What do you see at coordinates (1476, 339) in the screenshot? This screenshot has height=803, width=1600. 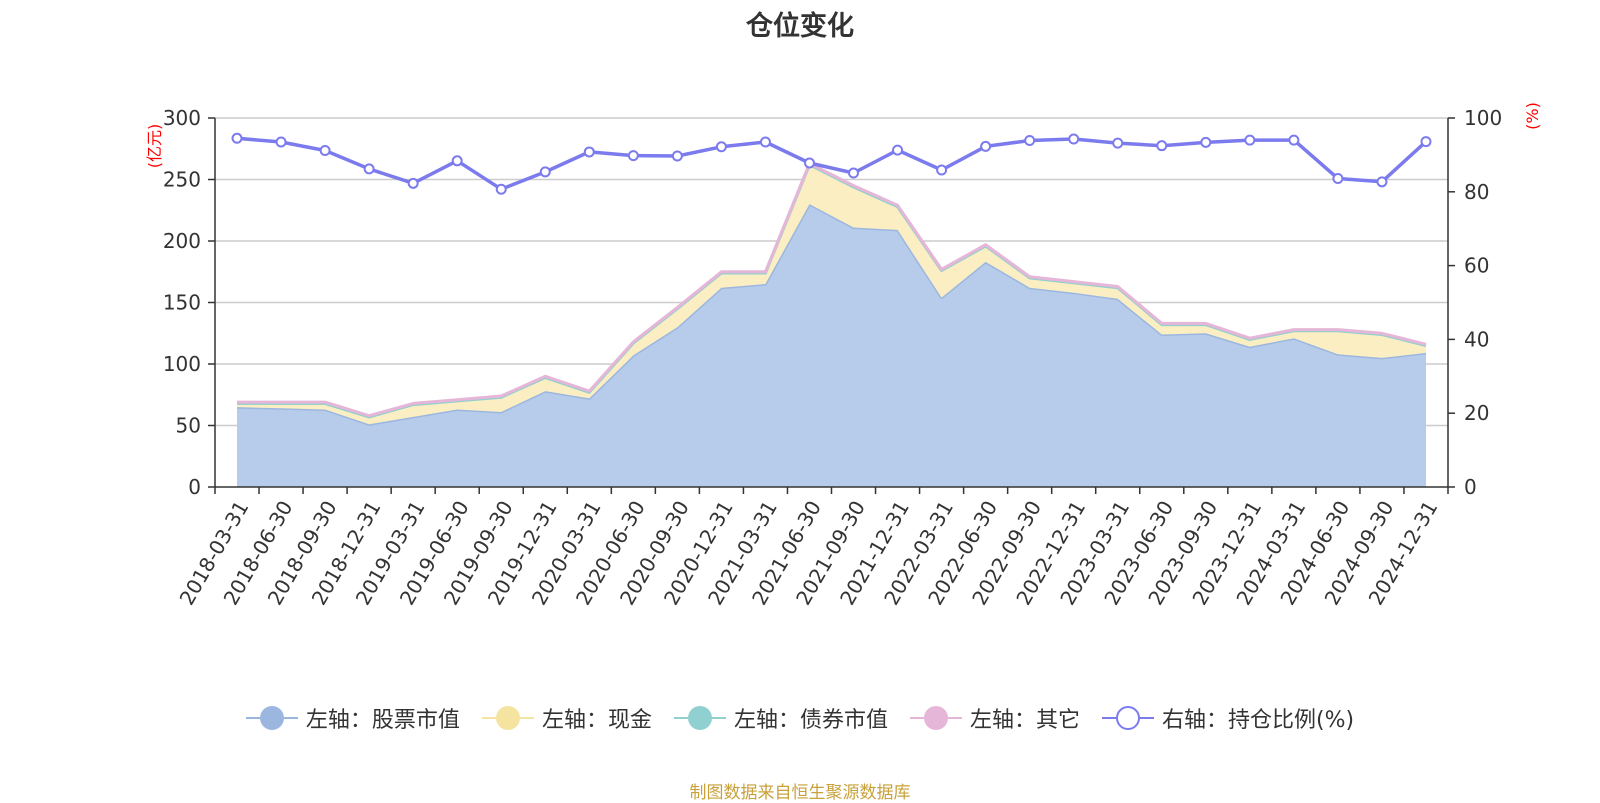 I see `right-axis-tick-label: 40` at bounding box center [1476, 339].